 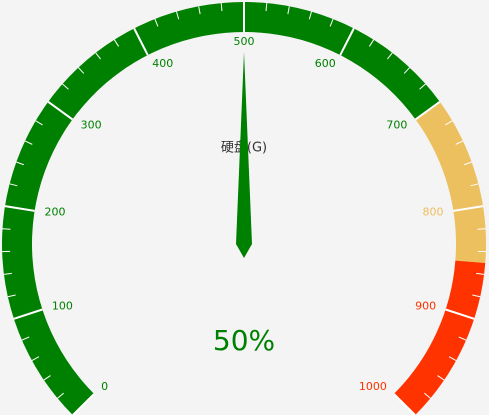 What do you see at coordinates (104, 386) in the screenshot?
I see `tick-label: 0` at bounding box center [104, 386].